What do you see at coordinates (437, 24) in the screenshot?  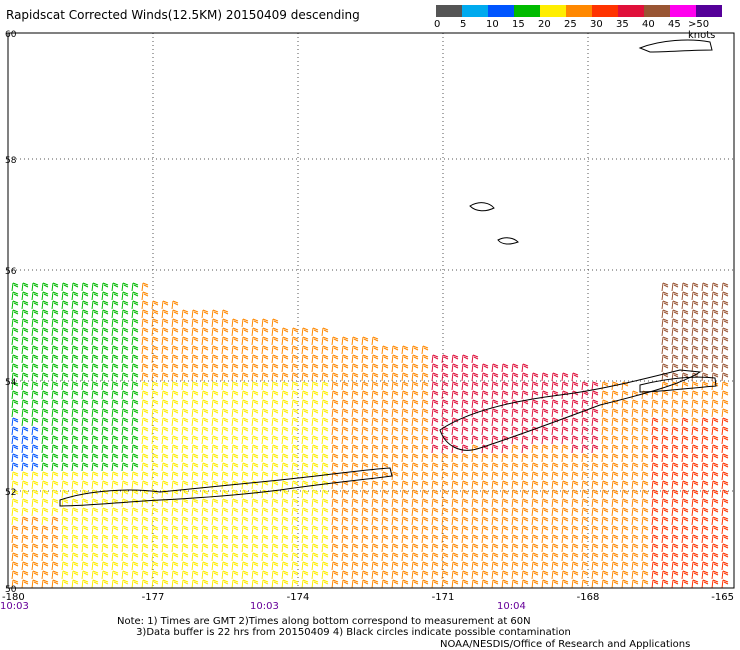 I see `legend-label: 0` at bounding box center [437, 24].